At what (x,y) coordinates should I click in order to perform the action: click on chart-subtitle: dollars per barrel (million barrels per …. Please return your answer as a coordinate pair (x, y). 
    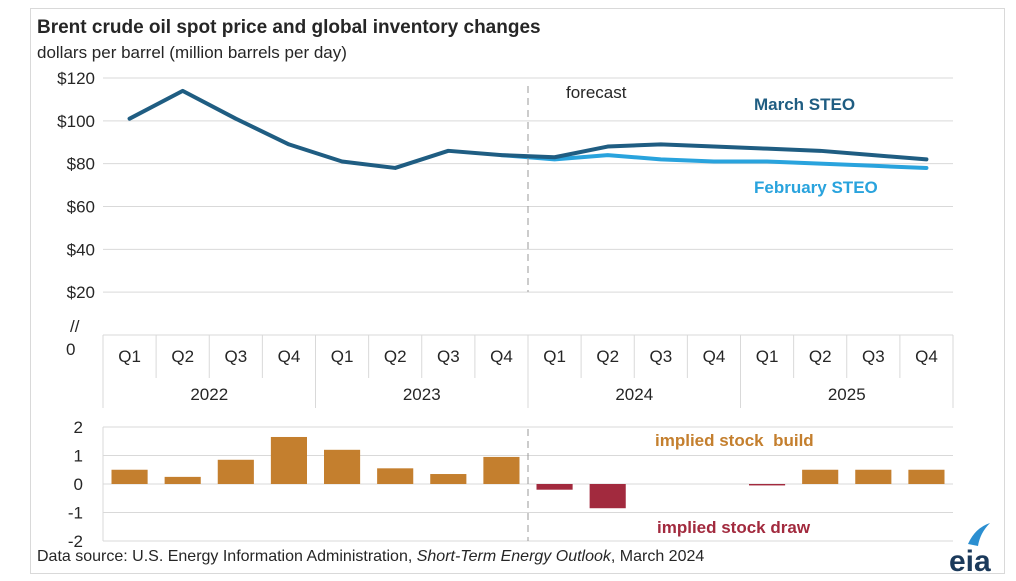
    Looking at the image, I should click on (192, 52).